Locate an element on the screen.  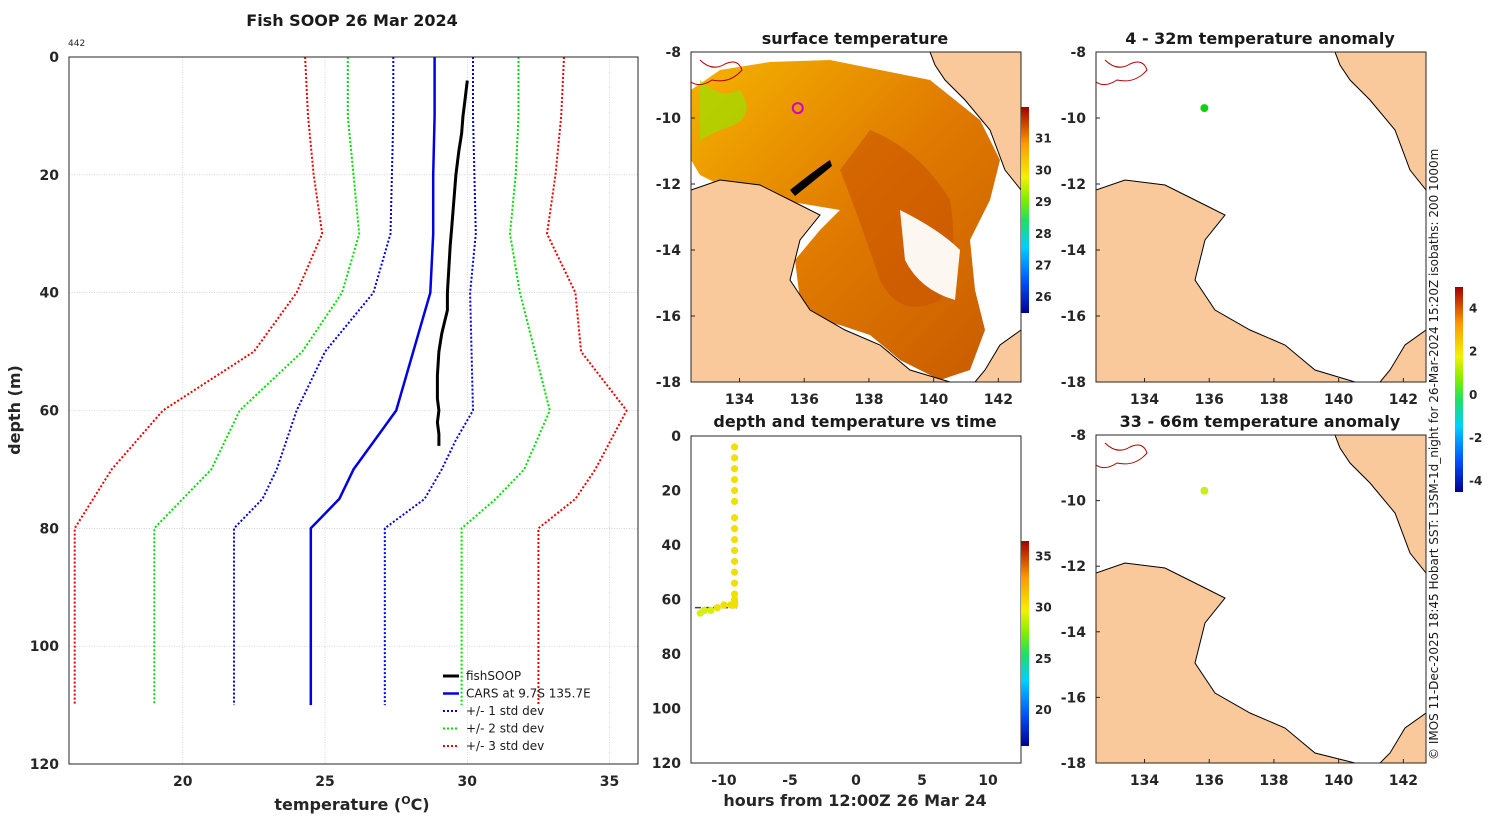
legend-label-4: +/- 3 std dev is located at coordinates (505, 746).